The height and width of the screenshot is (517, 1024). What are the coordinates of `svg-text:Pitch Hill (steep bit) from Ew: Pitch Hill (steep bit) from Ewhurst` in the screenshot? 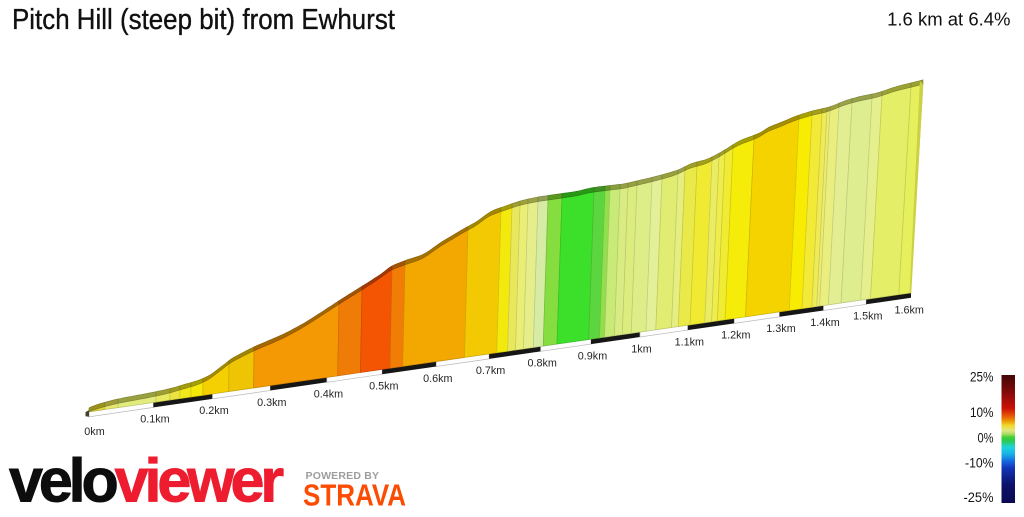 It's located at (203, 20).